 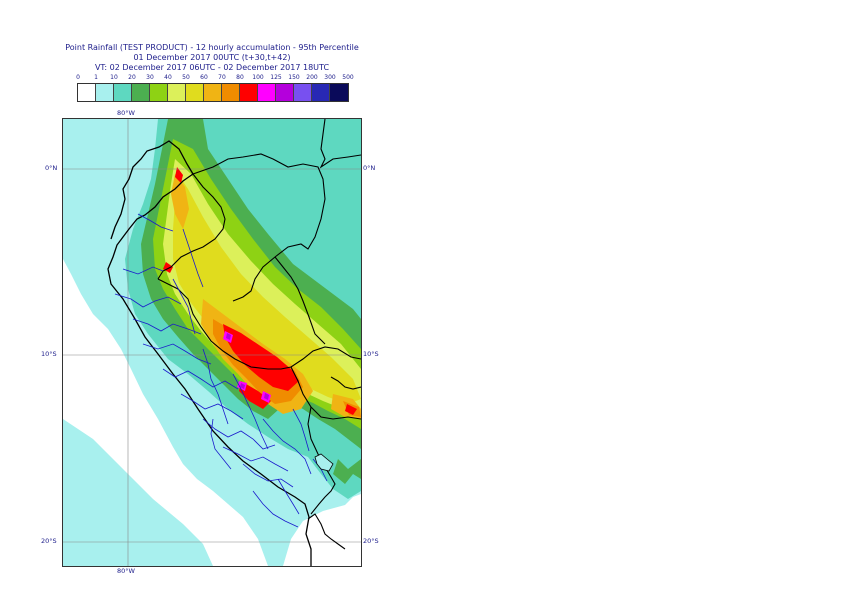 I want to click on lat-label-right-0: 0°N, so click(x=369, y=168).